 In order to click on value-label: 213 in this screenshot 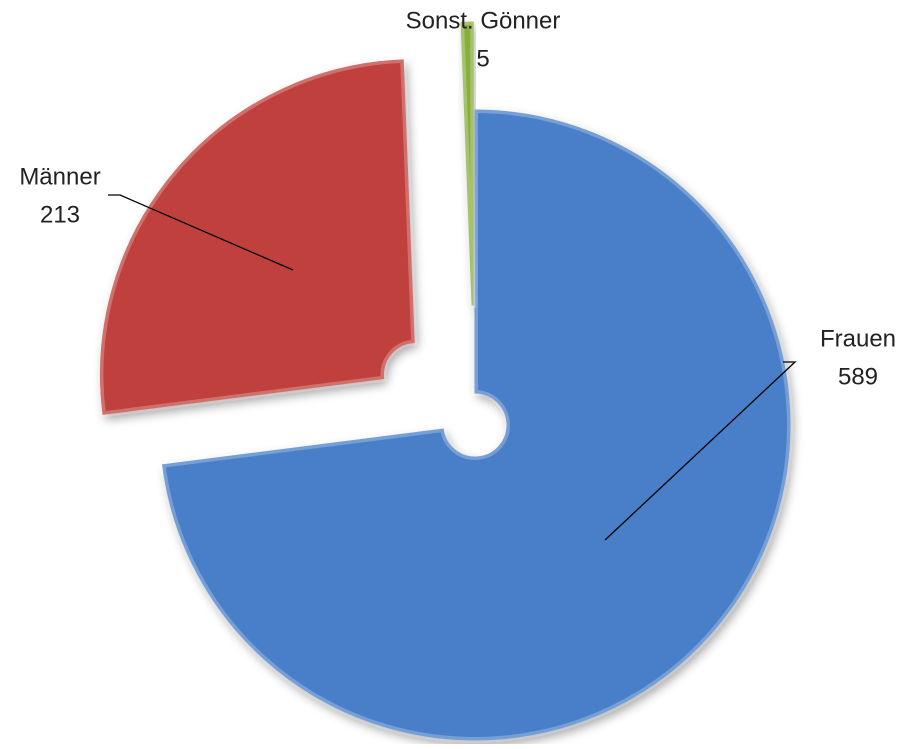, I will do `click(60, 214)`.